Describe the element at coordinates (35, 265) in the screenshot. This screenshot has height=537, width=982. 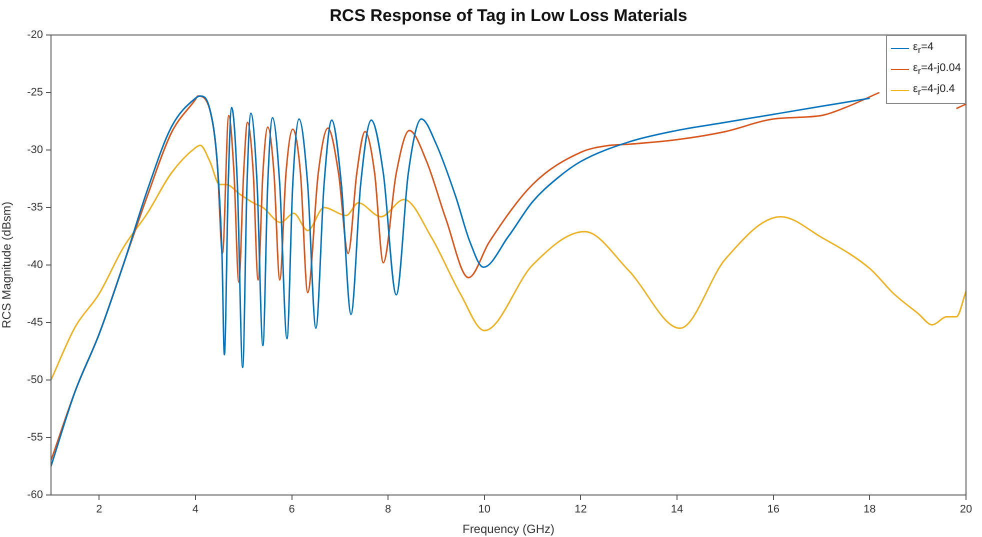
I see `y-tick-label: -40` at that location.